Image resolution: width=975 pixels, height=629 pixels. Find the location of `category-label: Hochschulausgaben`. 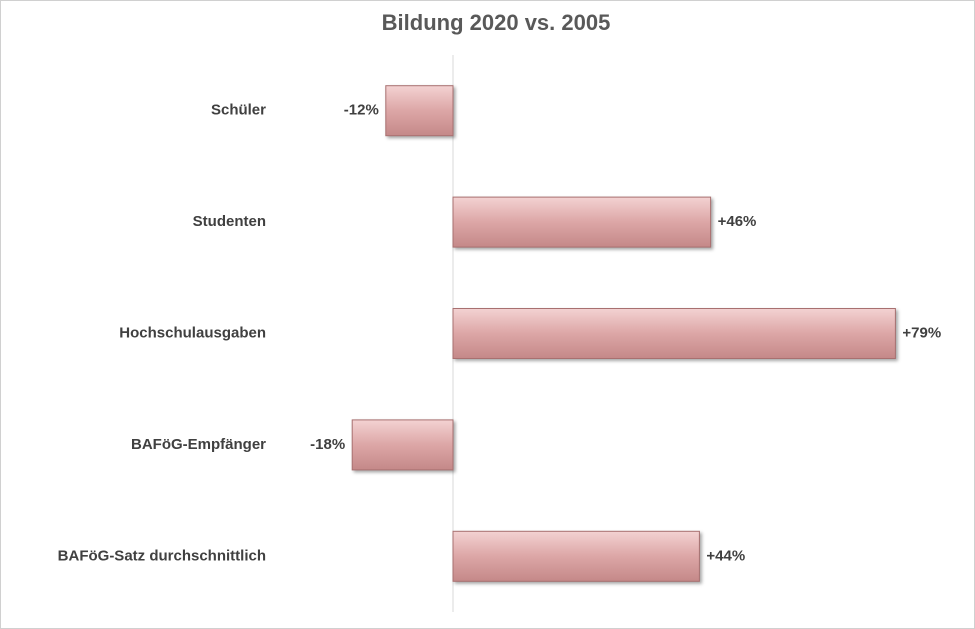

category-label: Hochschulausgaben is located at coordinates (192, 332).